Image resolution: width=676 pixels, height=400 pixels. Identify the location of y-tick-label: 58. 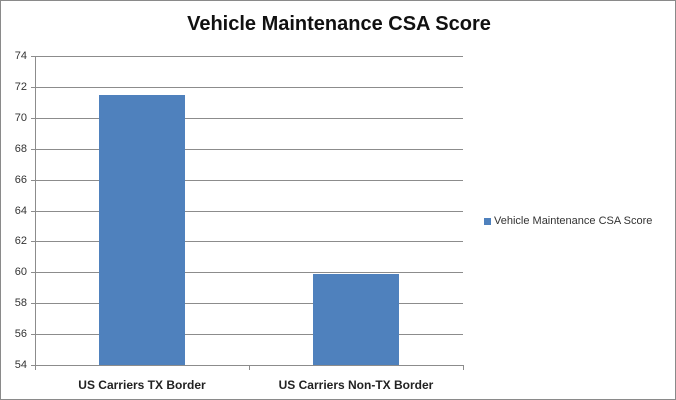
(20, 303).